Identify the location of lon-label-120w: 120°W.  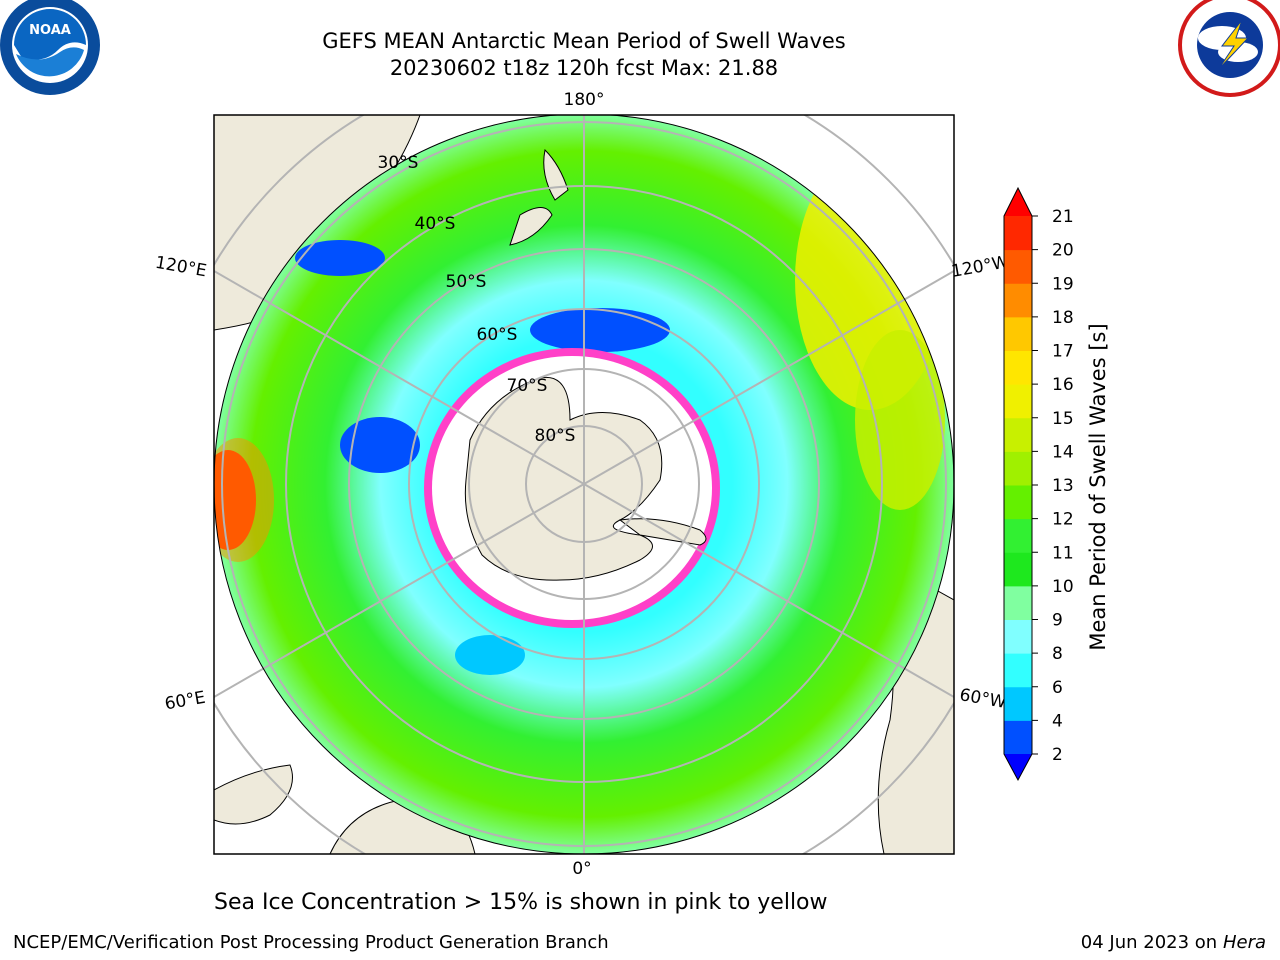
(980, 267).